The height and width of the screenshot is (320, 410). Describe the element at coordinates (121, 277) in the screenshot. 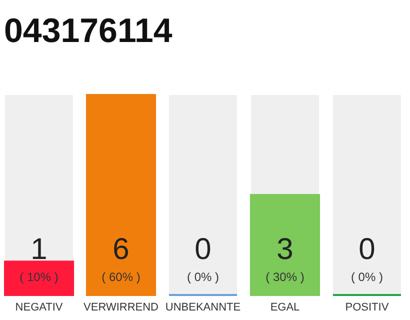

I see `annotation: ( 60% )` at that location.